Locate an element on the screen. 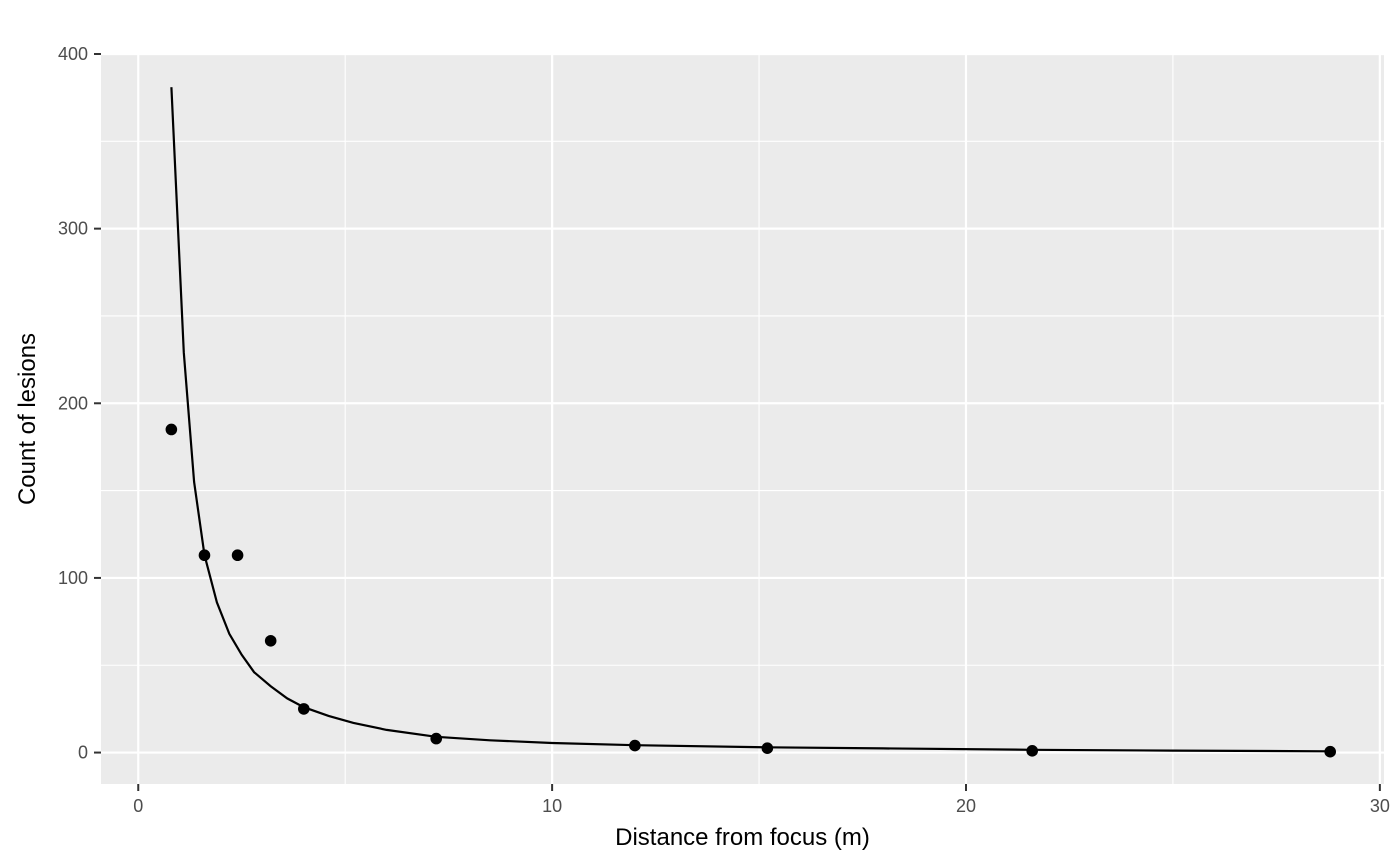  y-tick-label: 100 is located at coordinates (73, 578).